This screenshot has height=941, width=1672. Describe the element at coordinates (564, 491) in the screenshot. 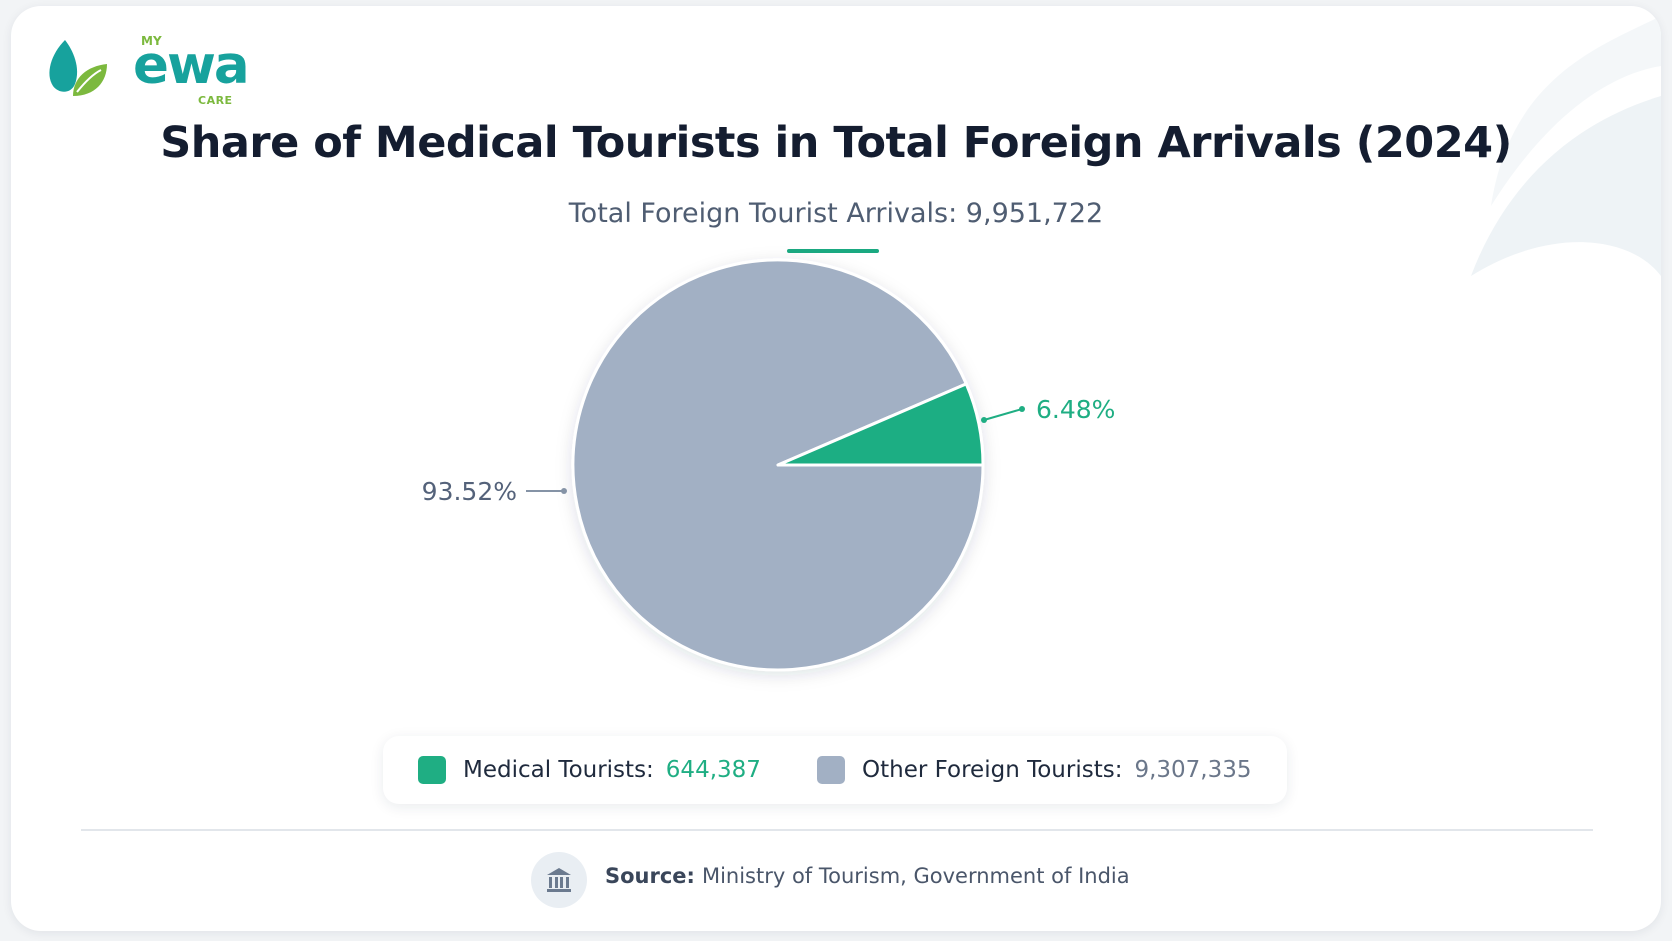

I see `leader-dot-other` at that location.